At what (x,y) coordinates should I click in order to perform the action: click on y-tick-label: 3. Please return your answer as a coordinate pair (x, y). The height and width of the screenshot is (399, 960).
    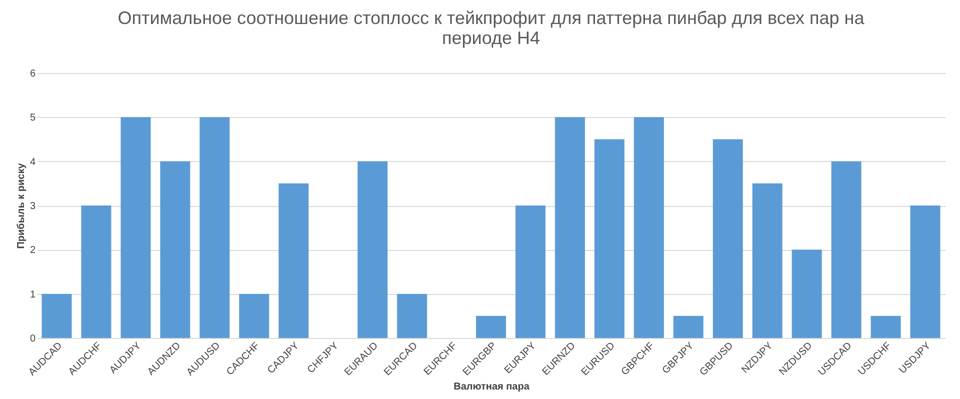
    Looking at the image, I should click on (33, 206).